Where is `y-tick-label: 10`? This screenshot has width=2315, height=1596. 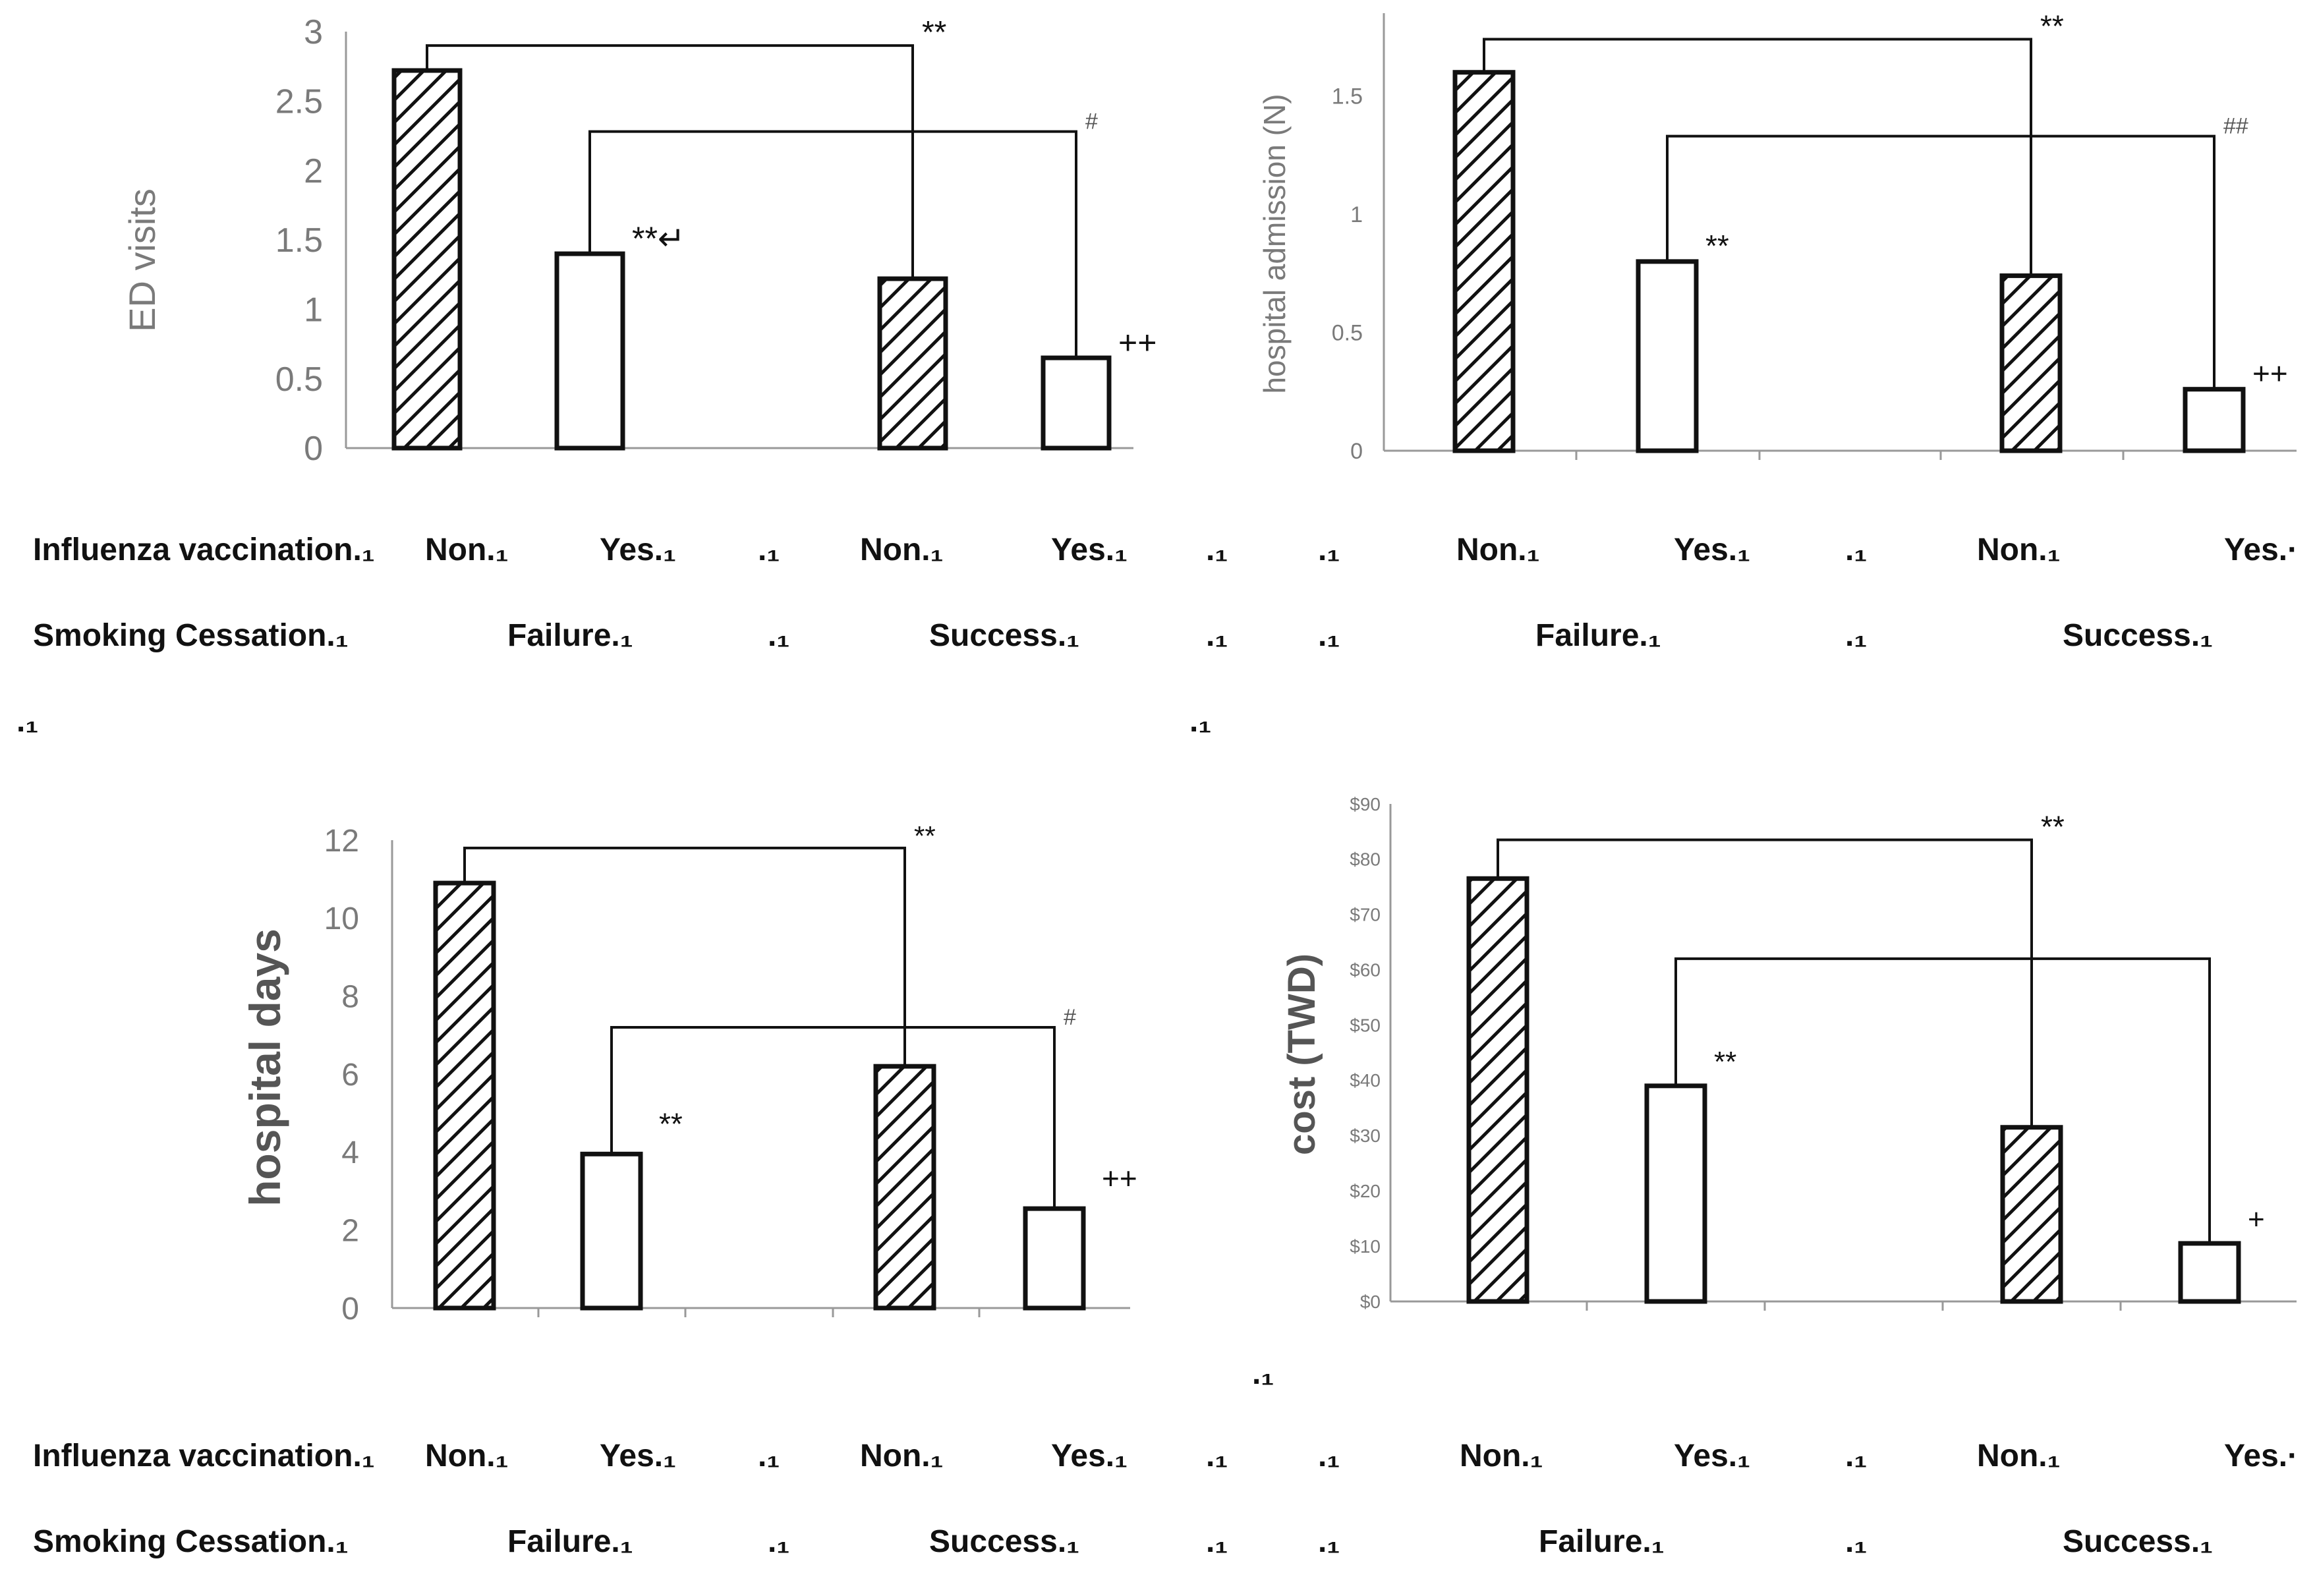 y-tick-label: 10 is located at coordinates (341, 919).